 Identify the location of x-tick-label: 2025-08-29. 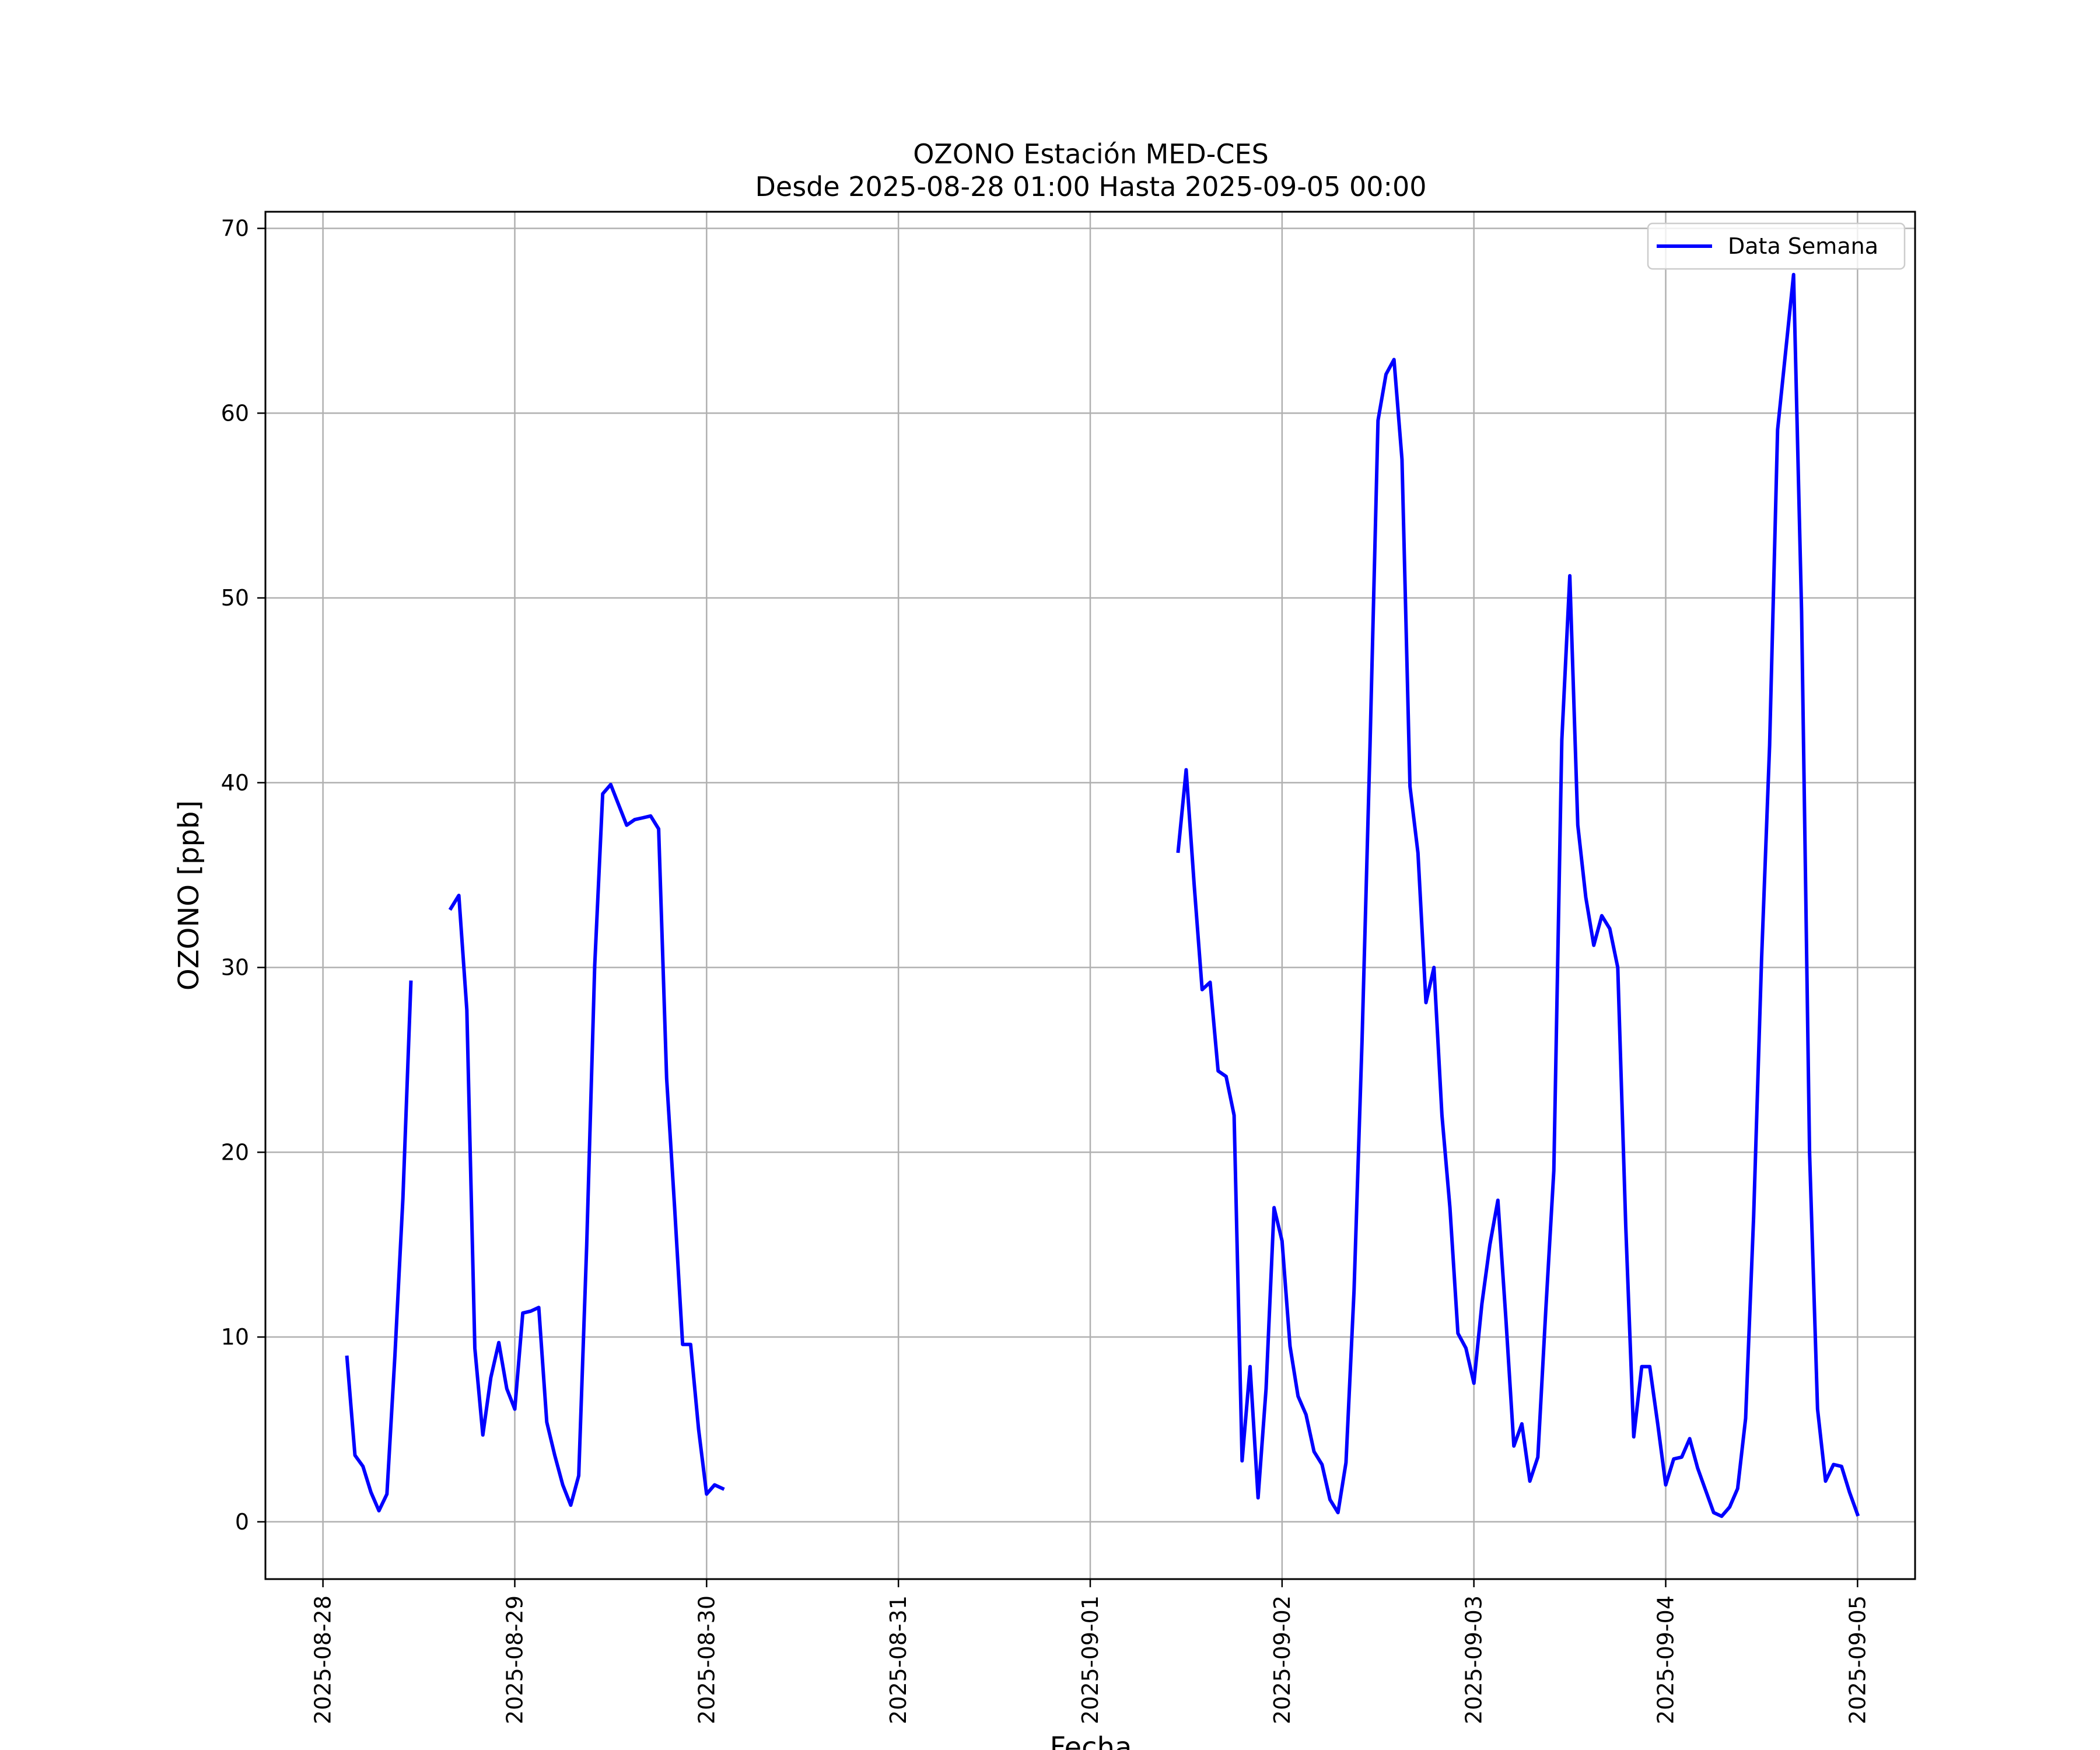
(514, 1659).